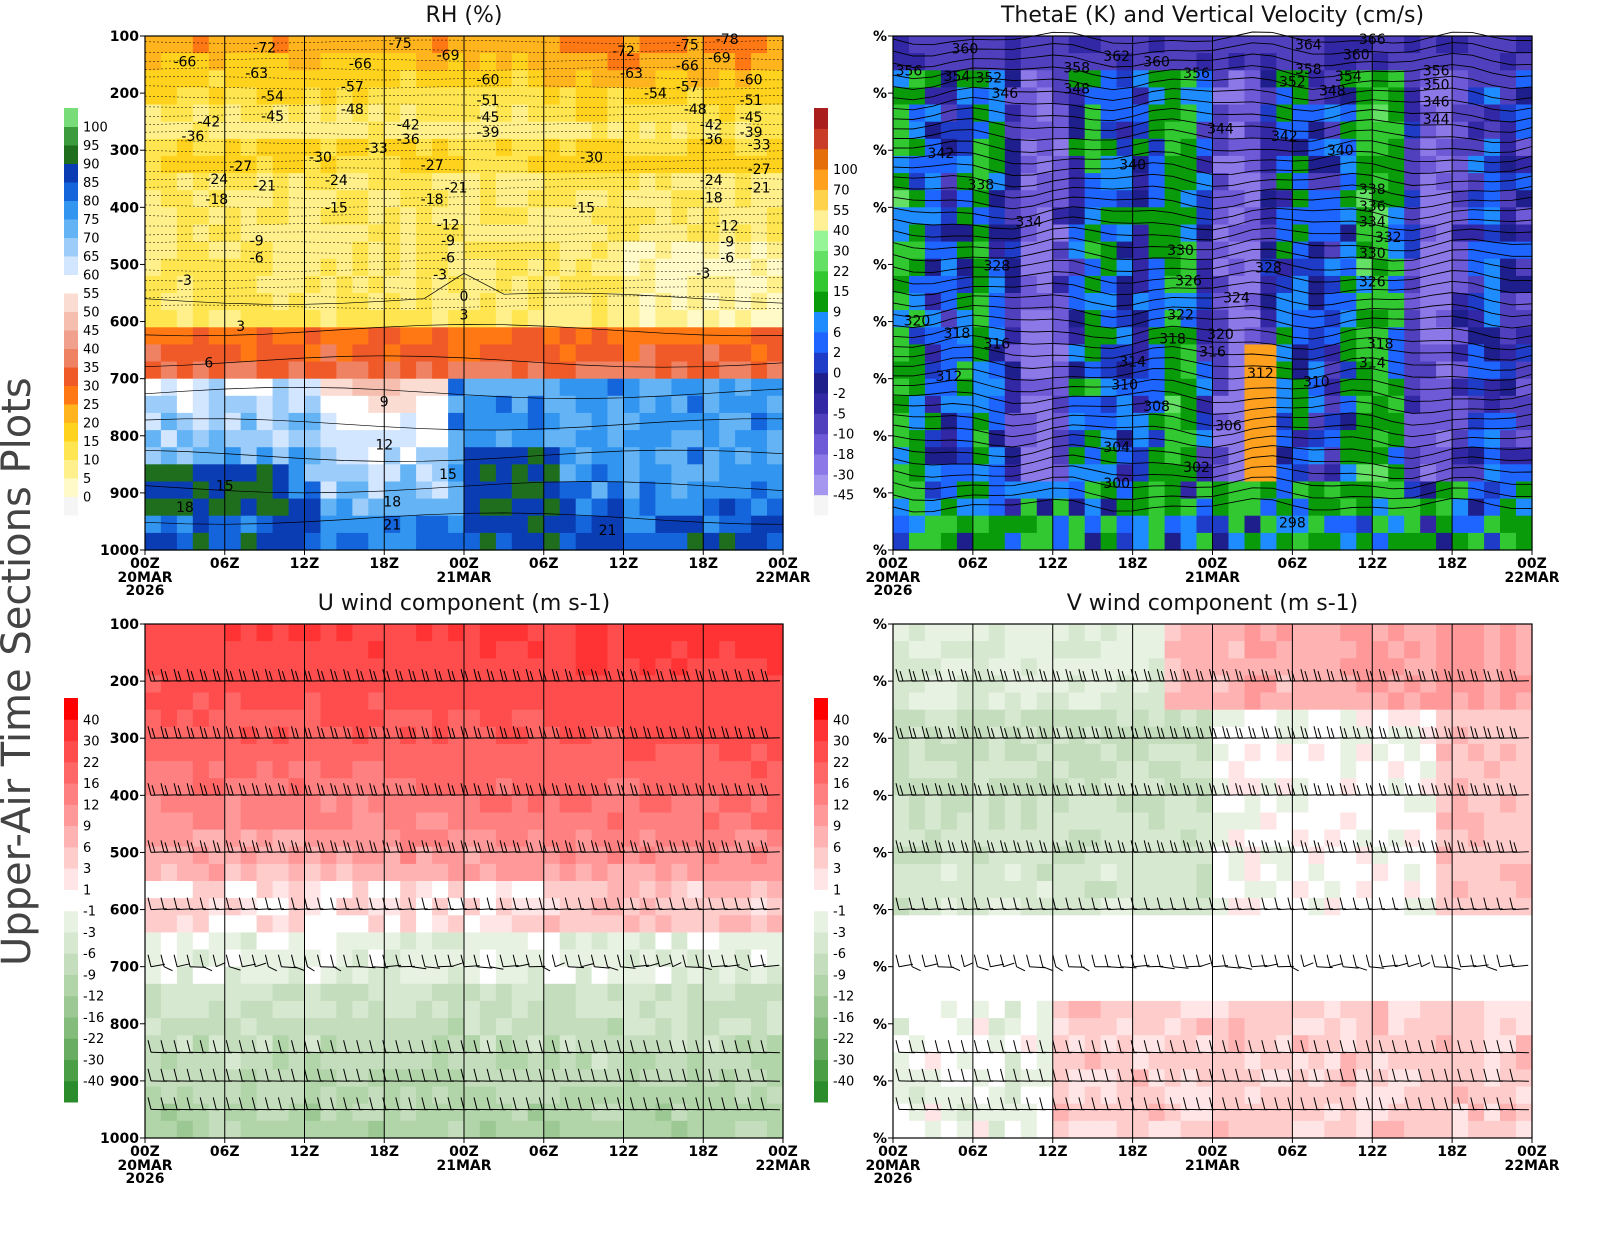  What do you see at coordinates (352, 87) in the screenshot?
I see `contour-label: -57` at bounding box center [352, 87].